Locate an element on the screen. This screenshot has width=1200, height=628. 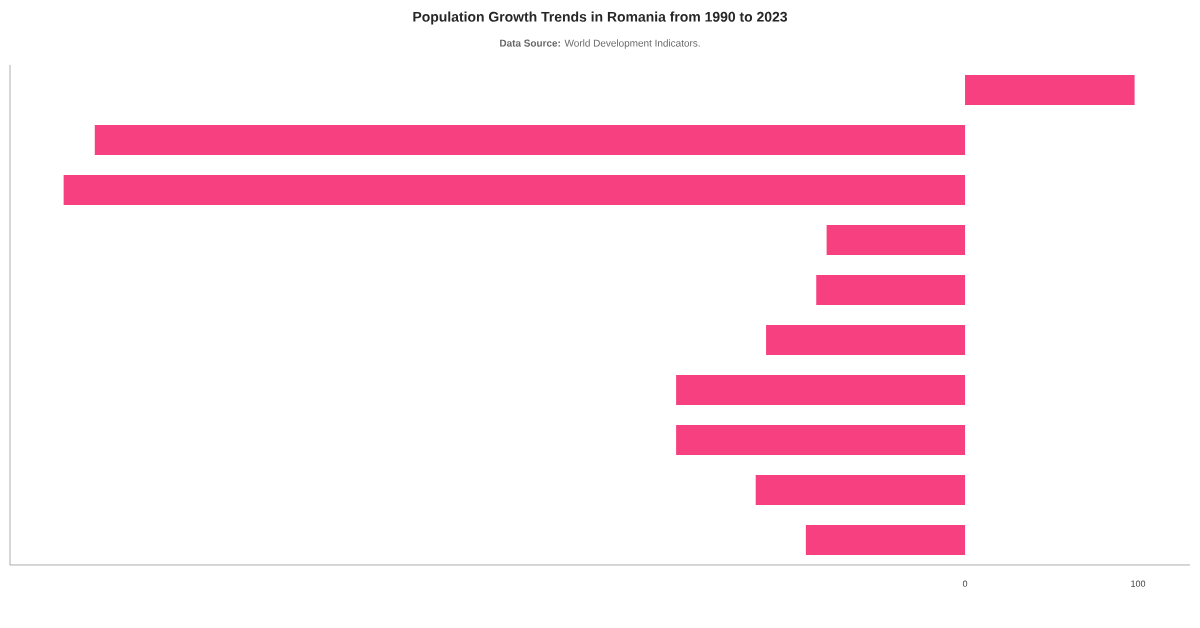
chart-subtitle: Data Source: World Development Indicators. is located at coordinates (600, 44).